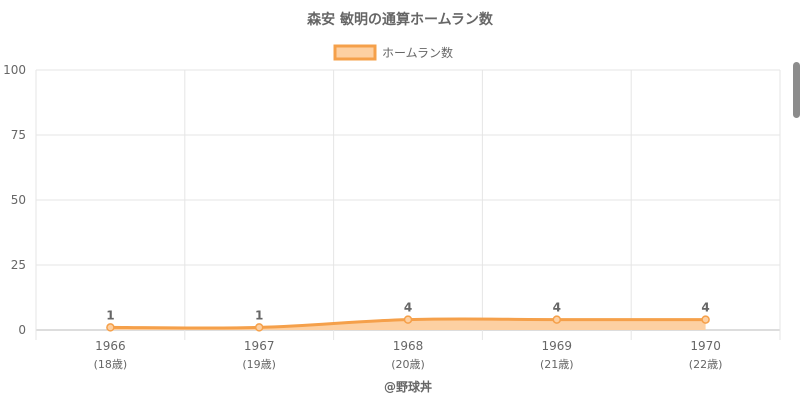  I want to click on chart-title: 森安 敏明の通算ホームラン数, so click(400, 19).